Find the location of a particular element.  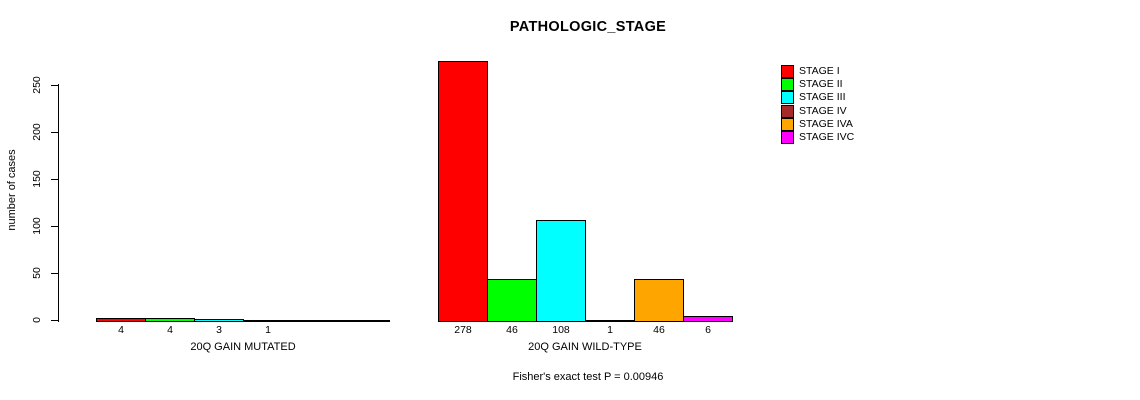

legend-row: STAGE IV is located at coordinates (817, 111).